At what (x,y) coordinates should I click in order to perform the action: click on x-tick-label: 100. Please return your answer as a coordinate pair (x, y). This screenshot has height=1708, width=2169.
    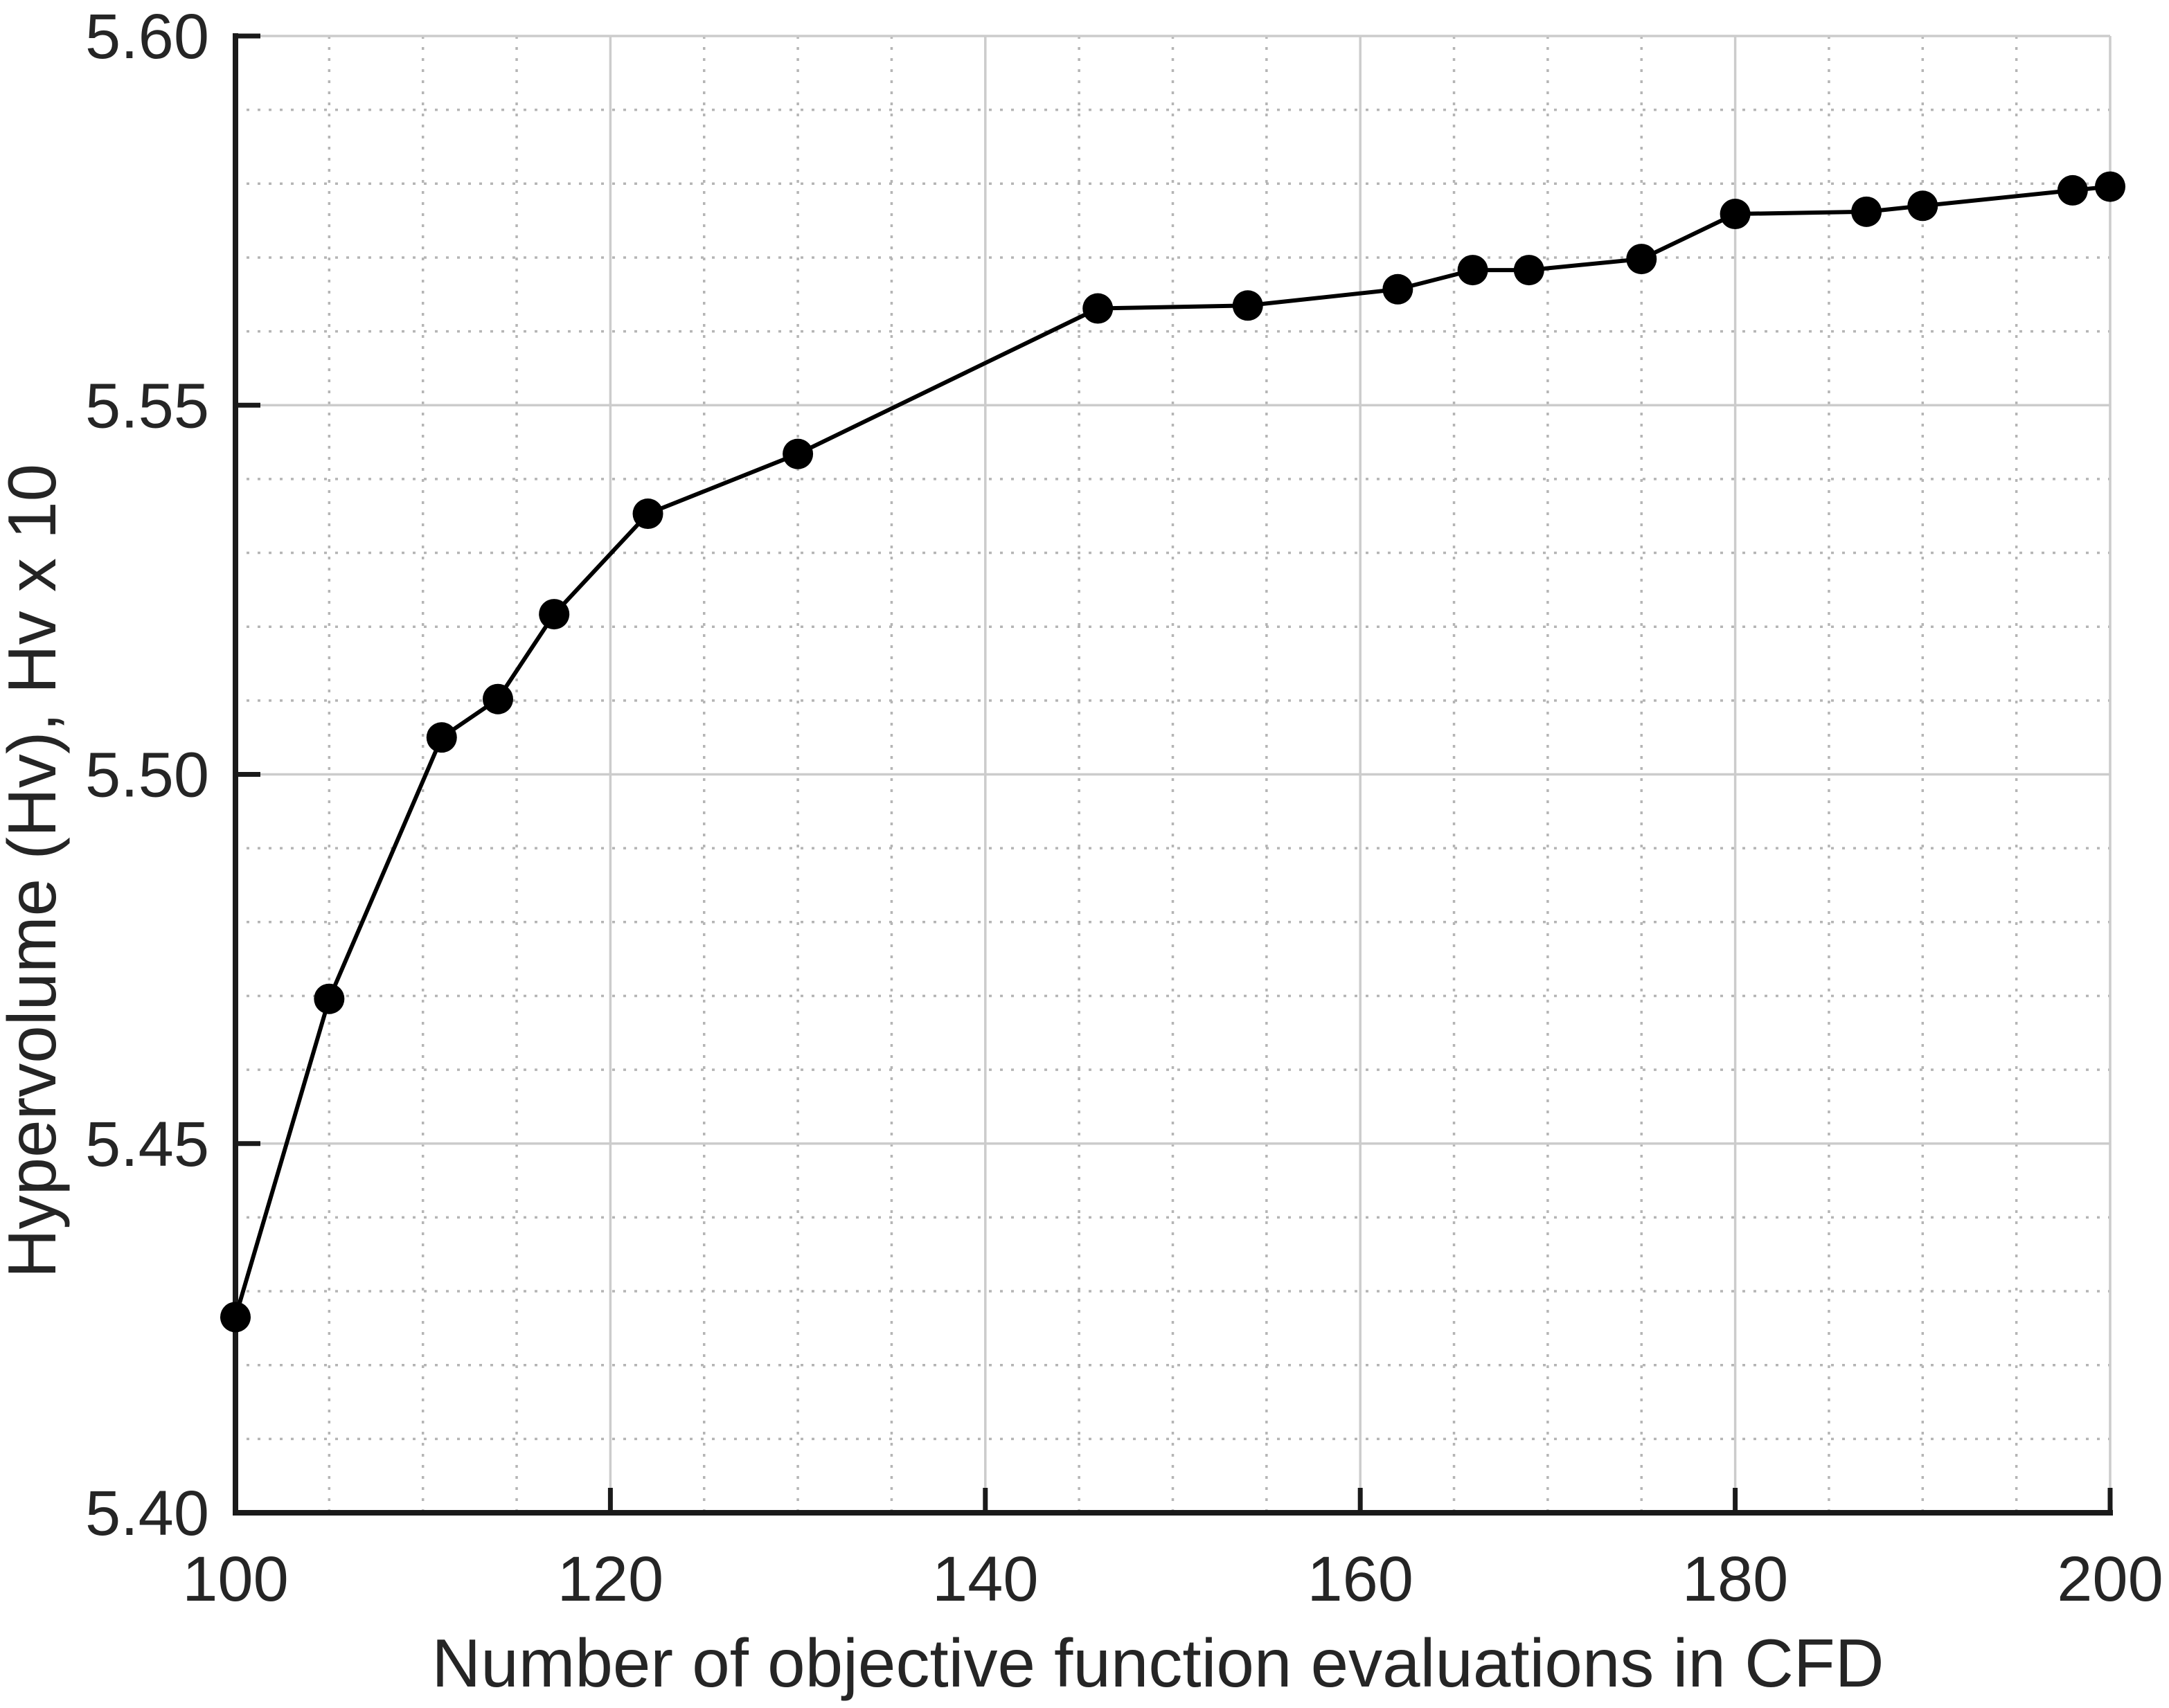
    Looking at the image, I should click on (235, 1579).